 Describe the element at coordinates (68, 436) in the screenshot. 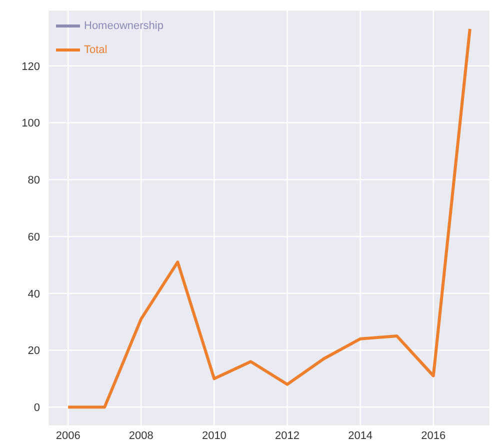

I see `x-tick-label: 2006` at that location.